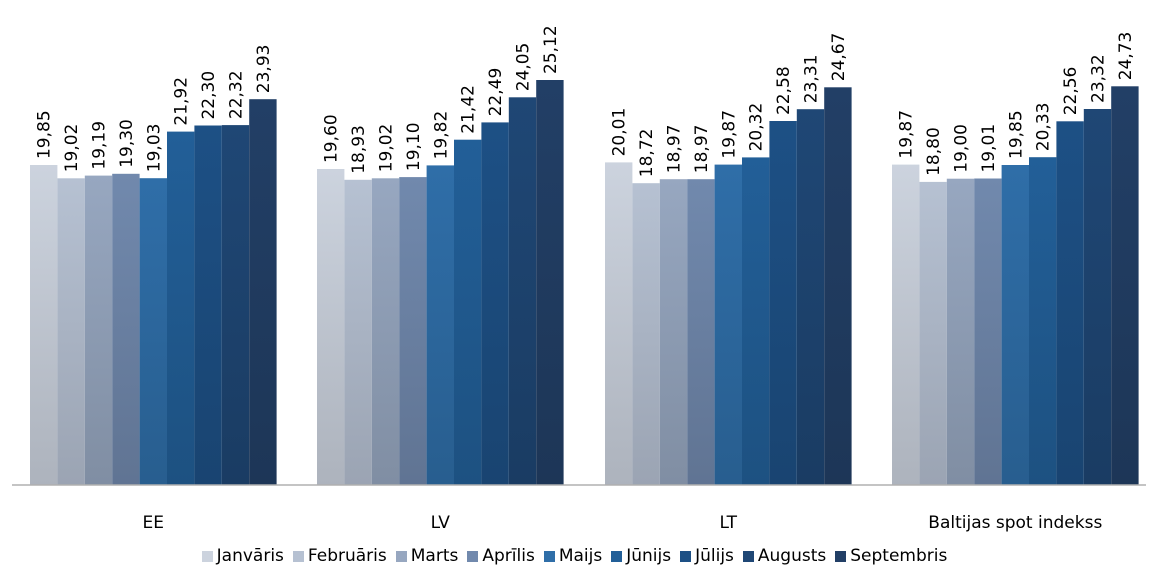 The width and height of the screenshot is (1149, 574). What do you see at coordinates (899, 556) in the screenshot?
I see `legend-label: Septembris` at bounding box center [899, 556].